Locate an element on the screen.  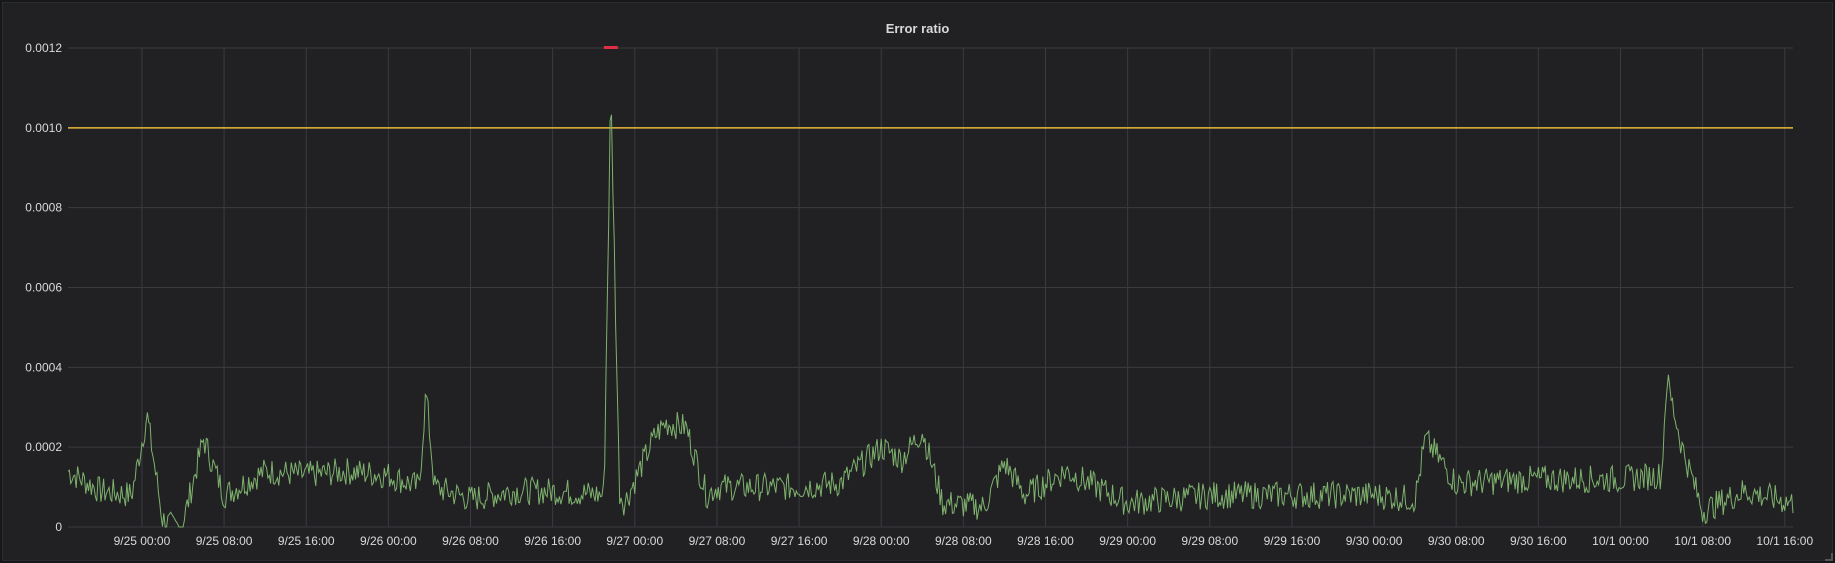
y-tick-label: 0.0012 is located at coordinates (43, 48).